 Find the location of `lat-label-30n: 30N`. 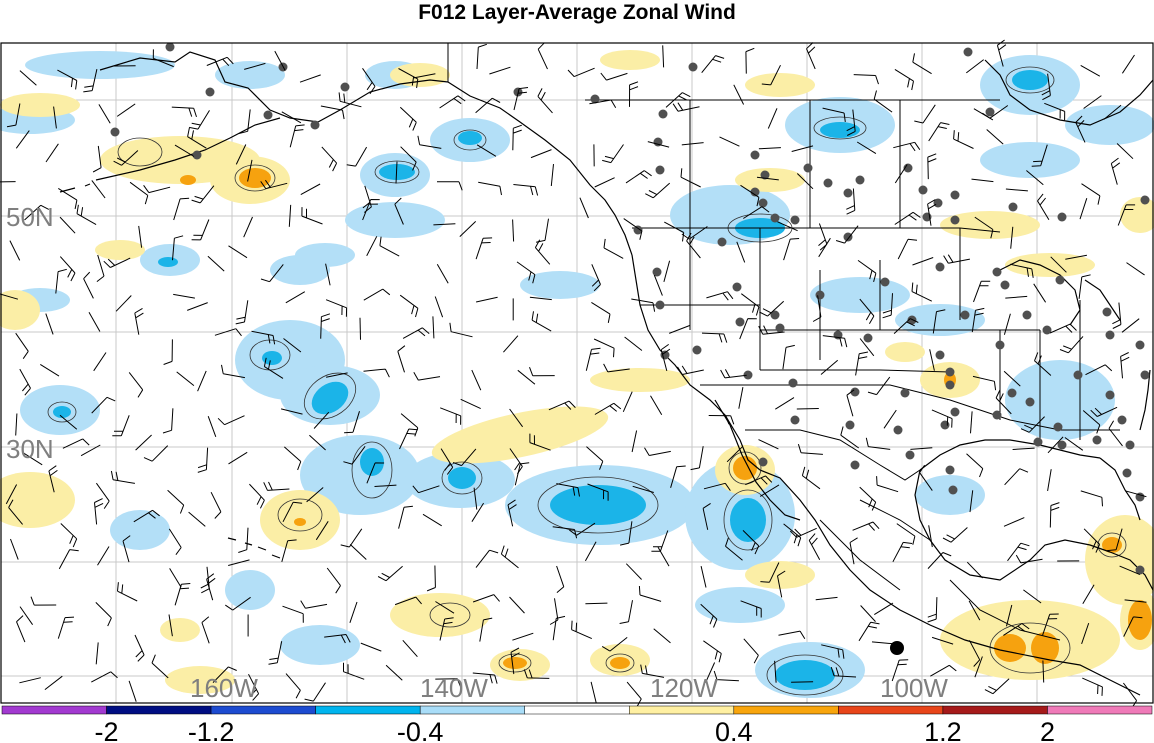

lat-label-30n: 30N is located at coordinates (30, 449).